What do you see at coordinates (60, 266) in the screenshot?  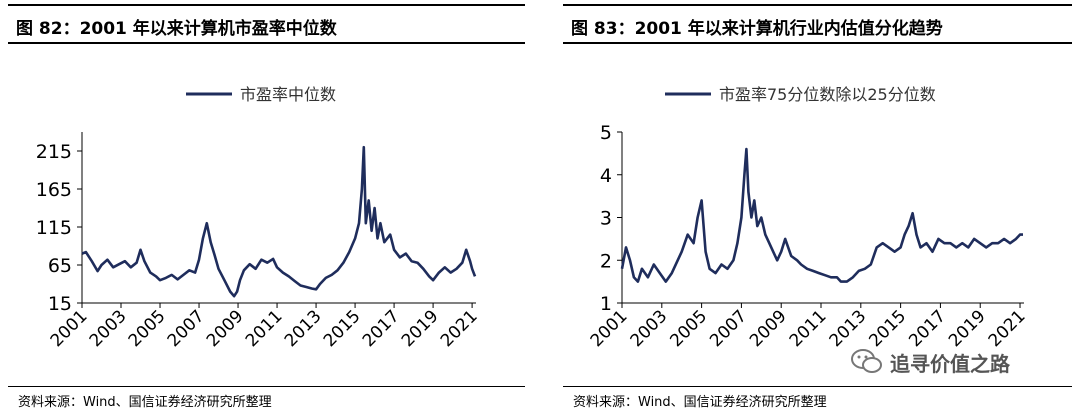 I see `y-tick-label: 65` at bounding box center [60, 266].